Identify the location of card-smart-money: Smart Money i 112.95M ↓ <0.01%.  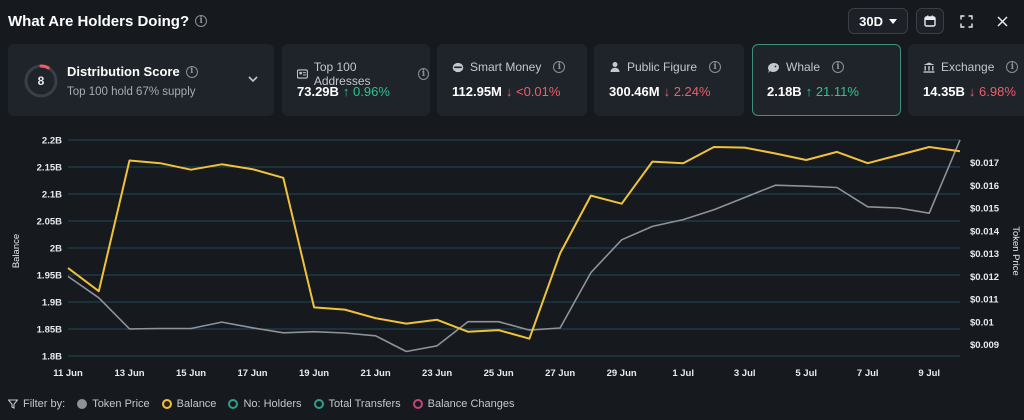
(512, 80).